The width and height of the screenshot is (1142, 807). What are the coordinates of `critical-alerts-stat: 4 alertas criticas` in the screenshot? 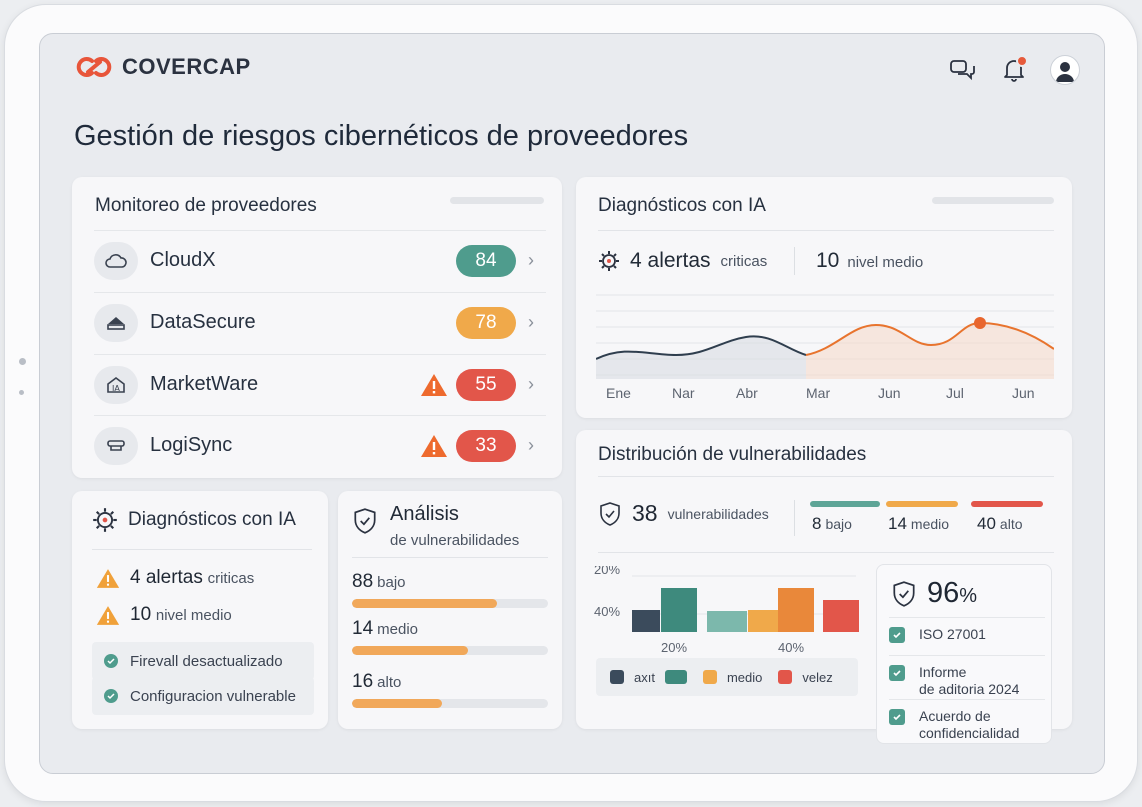 It's located at (682, 261).